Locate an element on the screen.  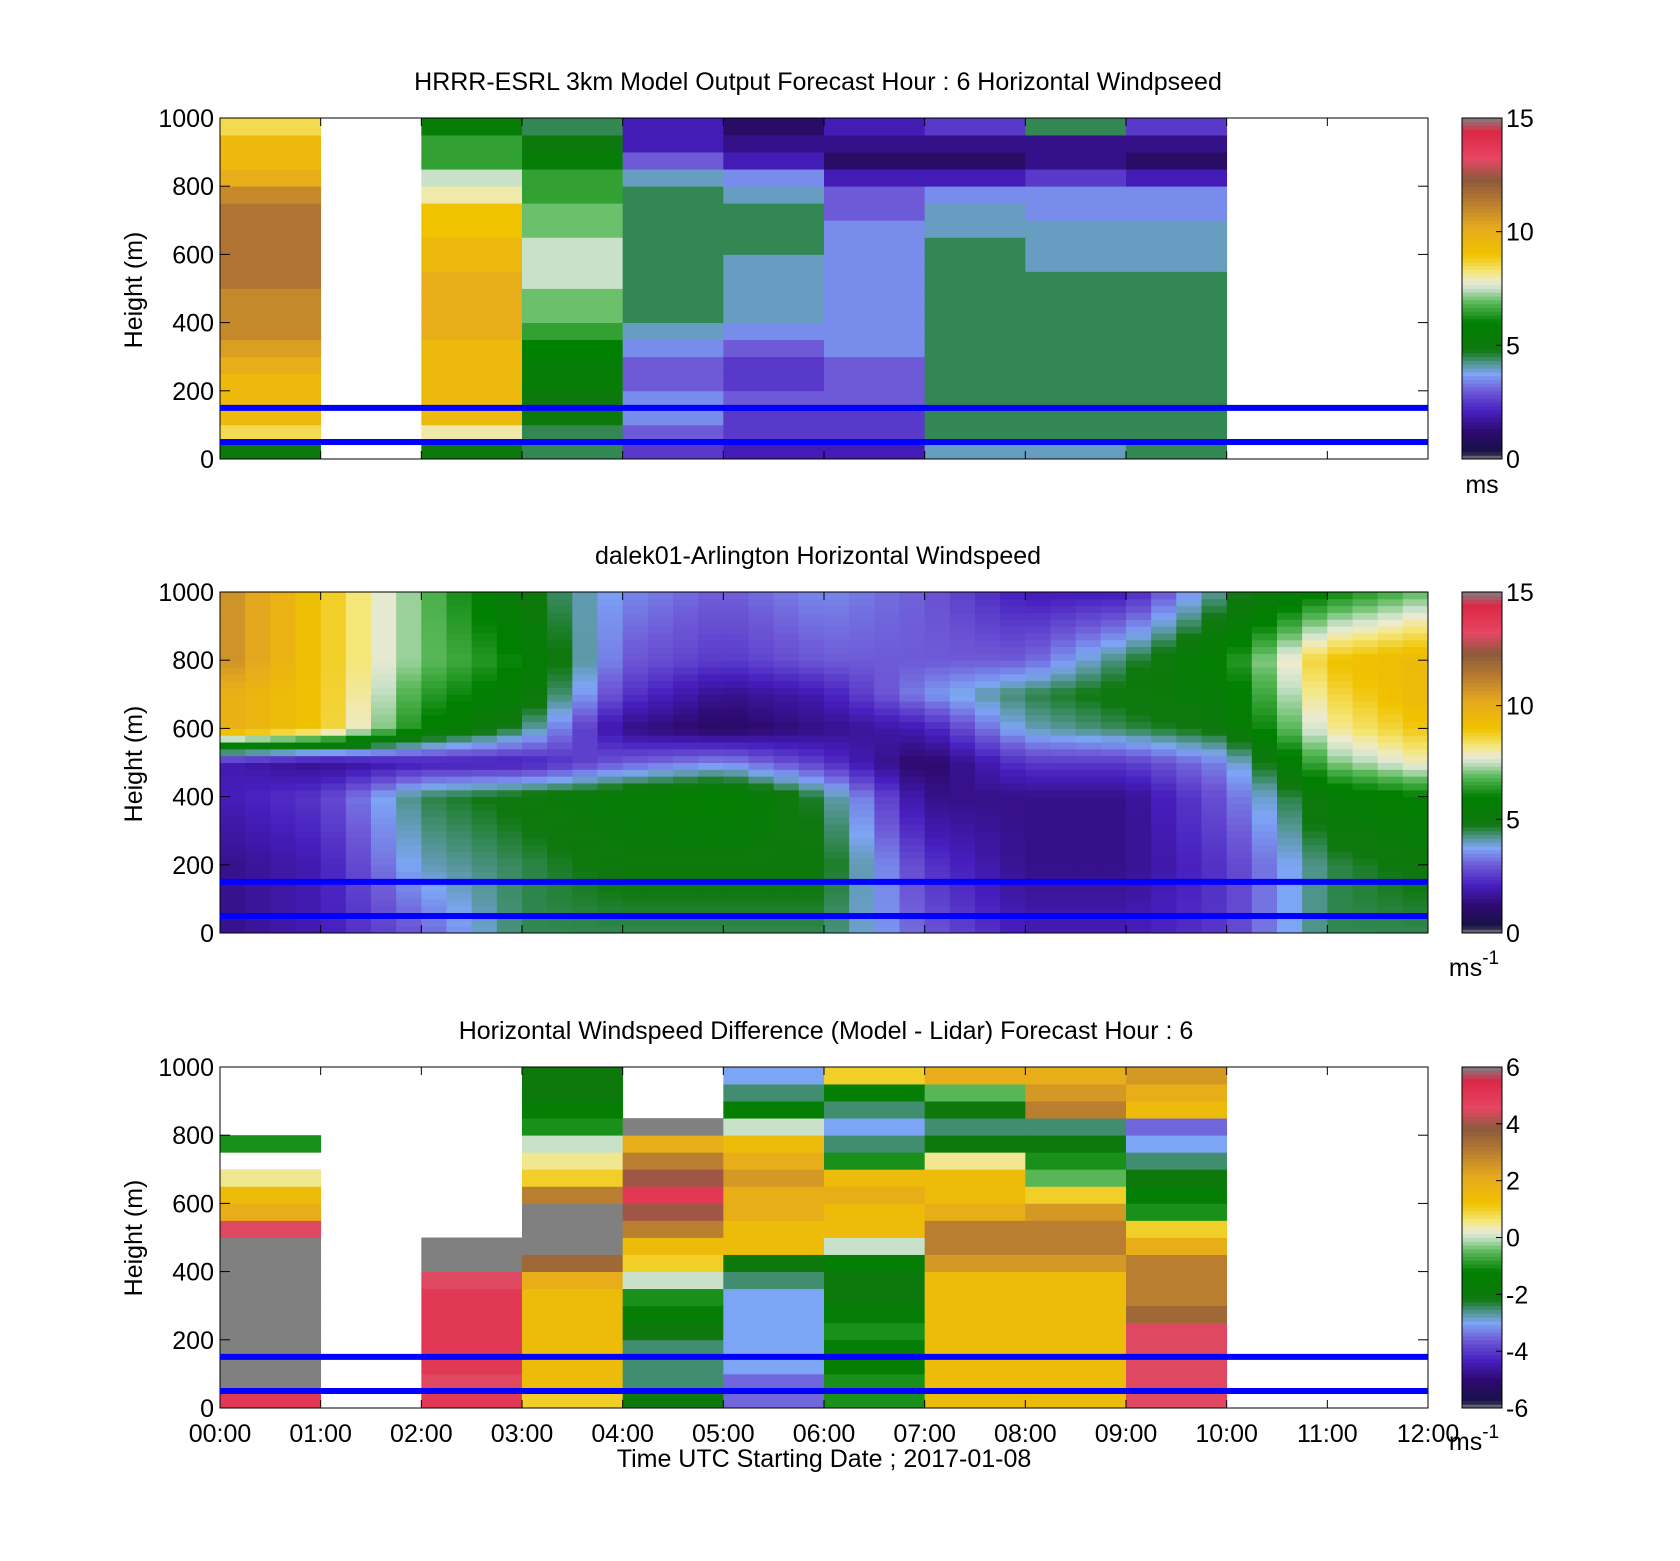
x-axis-label: Time UTC Starting Date ; 2017-01-08 is located at coordinates (824, 1459).